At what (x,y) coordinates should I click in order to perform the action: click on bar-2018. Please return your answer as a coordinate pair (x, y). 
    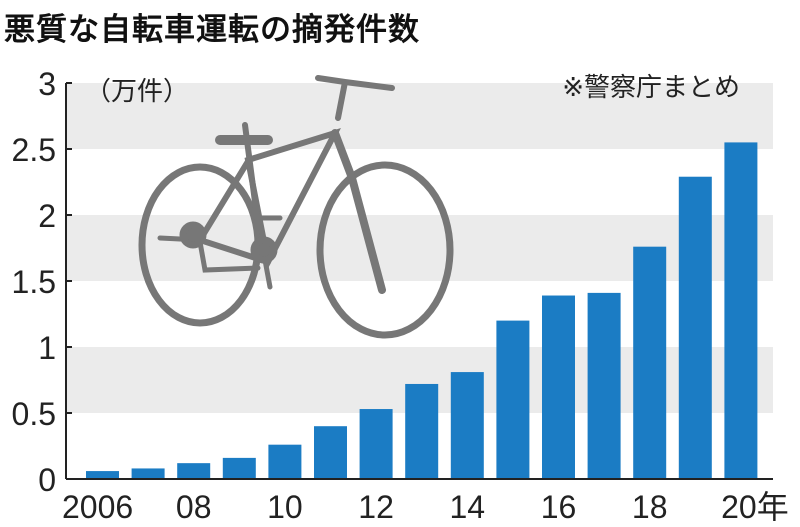
    Looking at the image, I should click on (650, 362).